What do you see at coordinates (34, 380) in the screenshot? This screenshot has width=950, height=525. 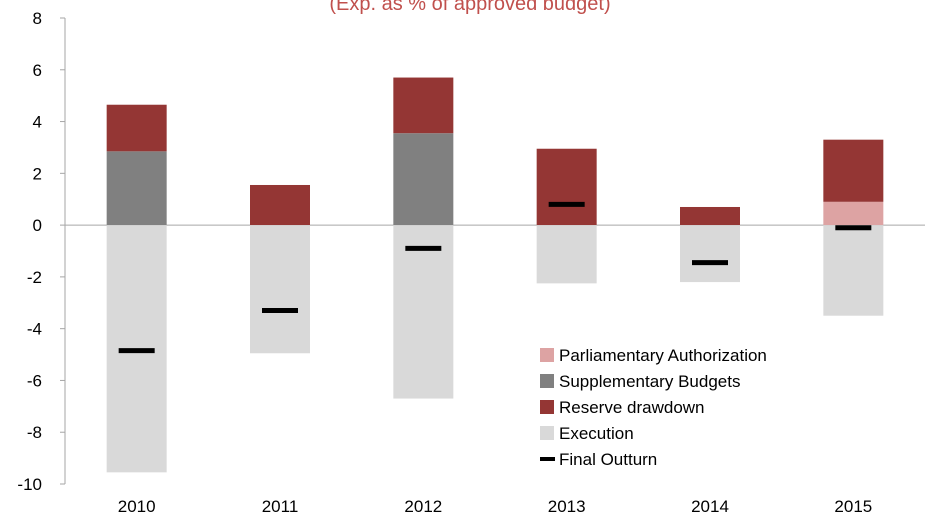 I see `y-tick-label: -6` at bounding box center [34, 380].